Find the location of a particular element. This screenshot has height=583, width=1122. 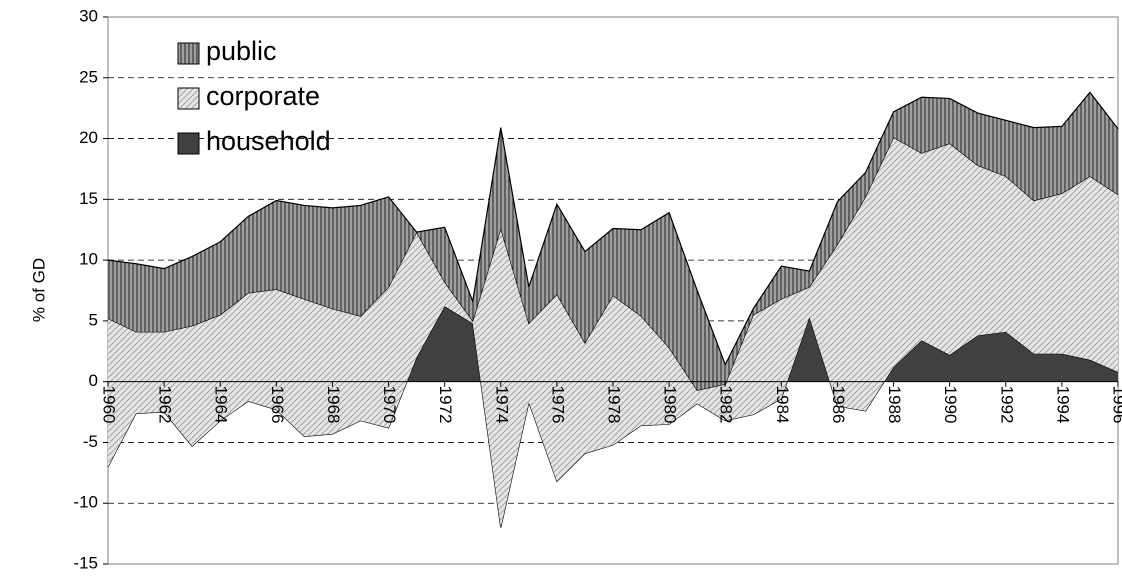

x-tick-label: 1964 is located at coordinates (221, 405).